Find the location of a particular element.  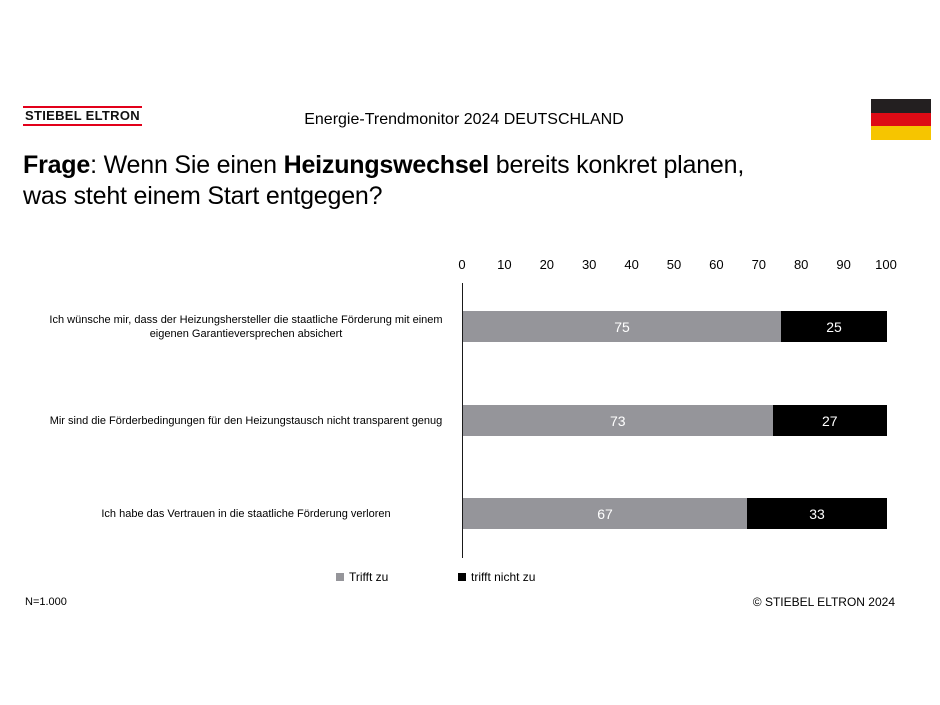

german-flag-icon is located at coordinates (901, 120).